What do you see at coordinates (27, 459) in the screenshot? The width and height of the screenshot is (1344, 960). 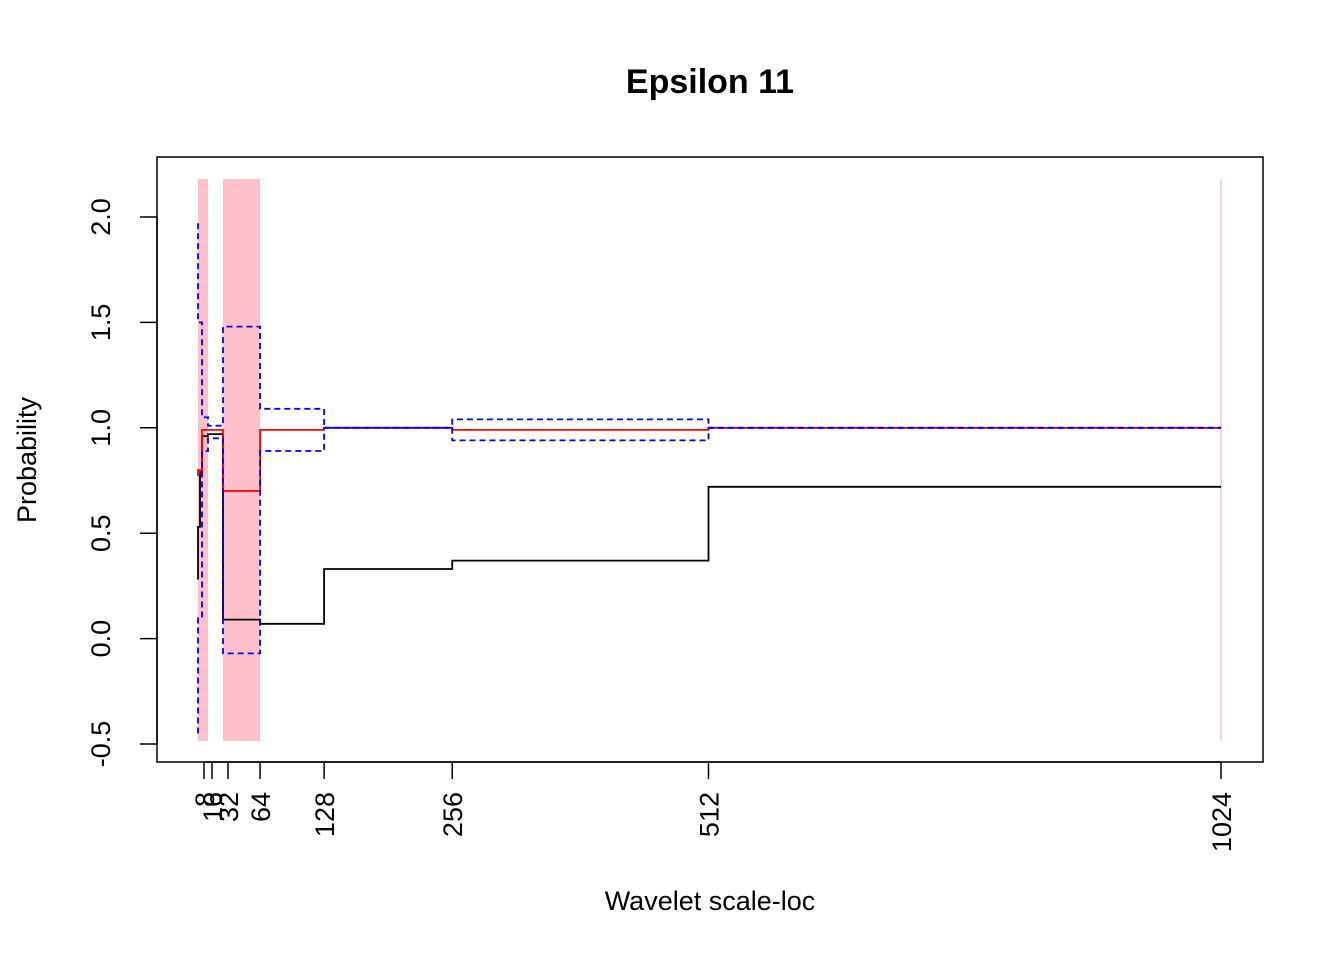 I see `y-axis-label: Probability` at bounding box center [27, 459].